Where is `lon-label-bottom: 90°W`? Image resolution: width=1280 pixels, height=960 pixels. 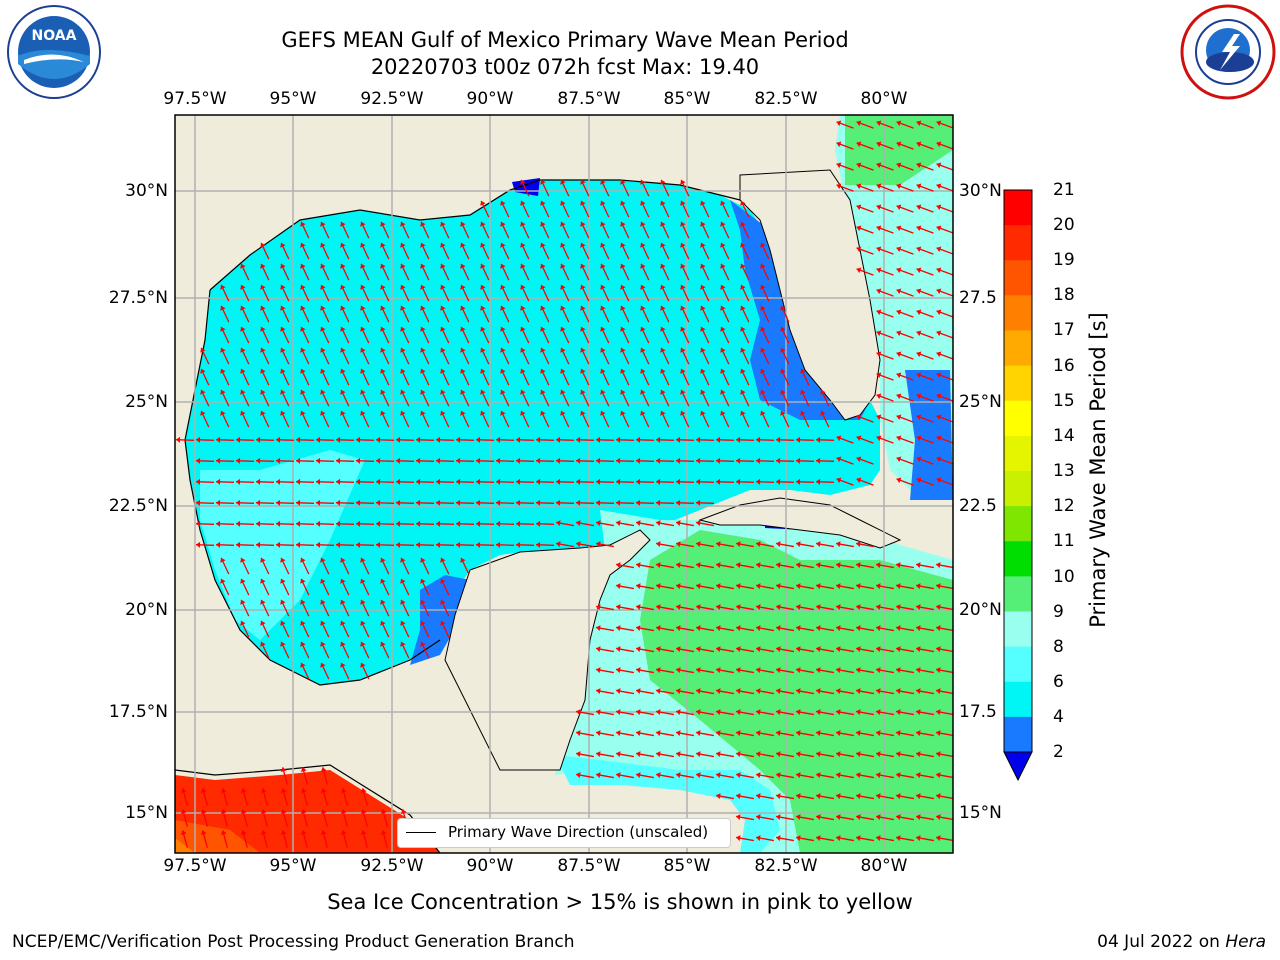
lon-label-bottom: 90°W is located at coordinates (490, 866).